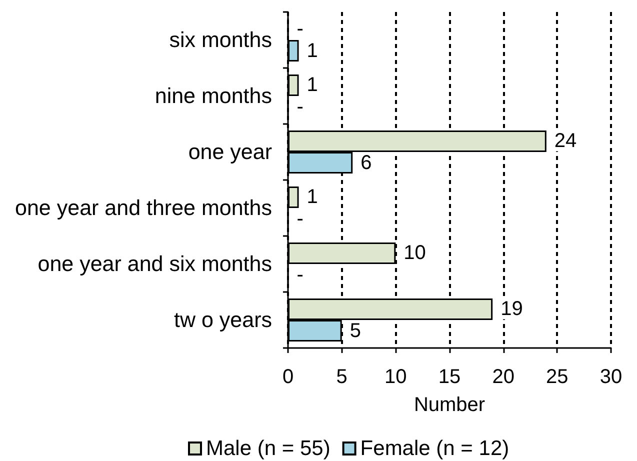 This screenshot has width=637, height=461. I want to click on data-label: 10, so click(415, 253).